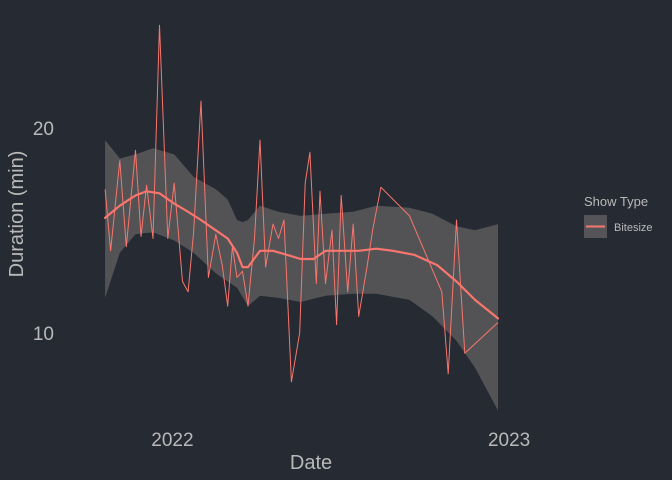 This screenshot has height=480, width=672. Describe the element at coordinates (43, 334) in the screenshot. I see `y-tick-label-10: 10` at that location.